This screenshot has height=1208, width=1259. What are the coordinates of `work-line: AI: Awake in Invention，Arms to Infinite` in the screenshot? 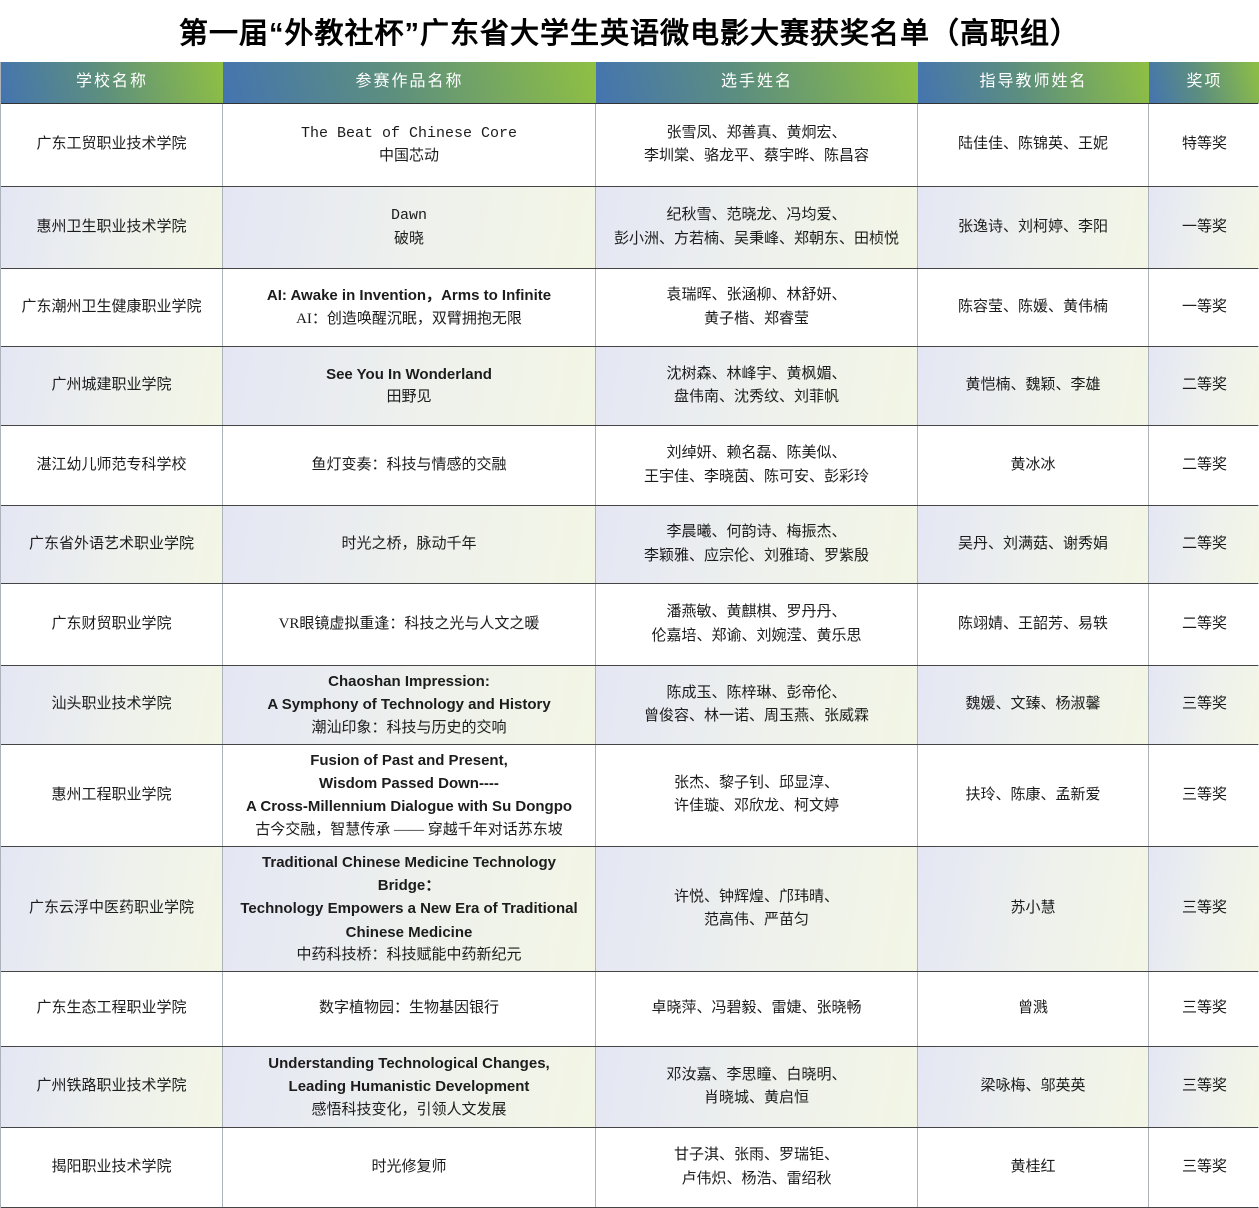 It's located at (409, 296).